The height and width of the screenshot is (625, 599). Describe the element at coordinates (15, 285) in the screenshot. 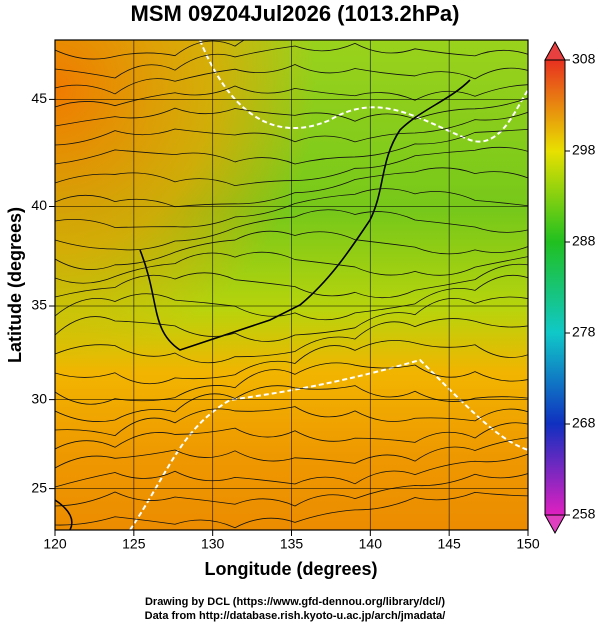

I see `y-axis-label: Latitude (degrees)` at that location.